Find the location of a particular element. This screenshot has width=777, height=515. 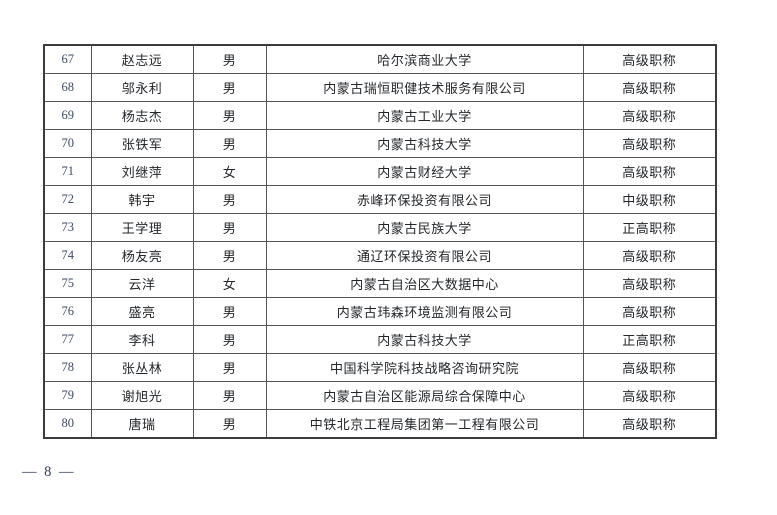

table-row: 78 张丛林 男 中国科学院科技战略咨询研究院 高级职称 is located at coordinates (380, 367).